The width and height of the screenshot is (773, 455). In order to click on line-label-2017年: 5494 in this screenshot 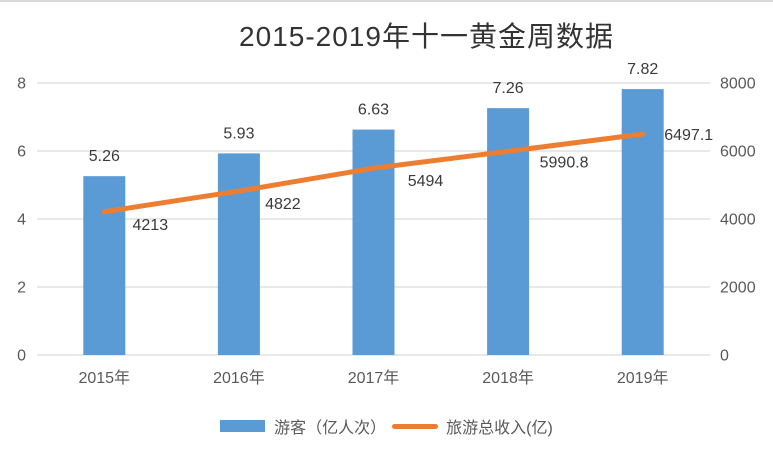, I will do `click(426, 181)`.